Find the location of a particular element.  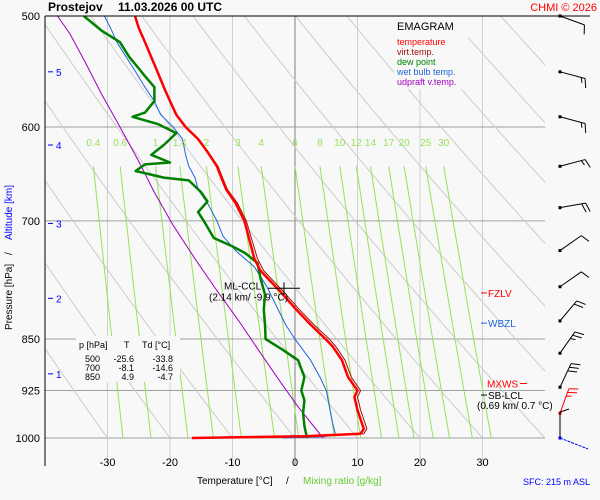

table-cell: 850 is located at coordinates (92, 377).